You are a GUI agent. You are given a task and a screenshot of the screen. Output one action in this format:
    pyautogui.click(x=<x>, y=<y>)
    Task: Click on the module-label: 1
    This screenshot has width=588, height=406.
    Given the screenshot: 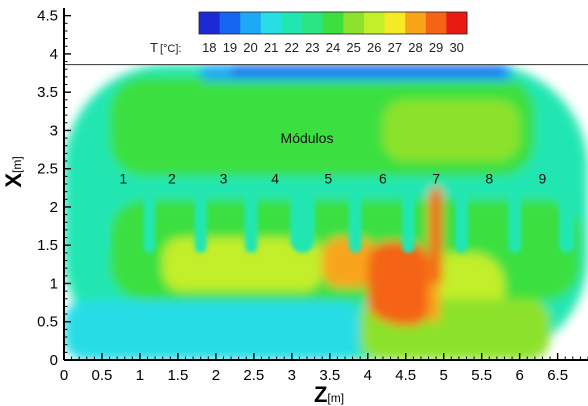 What is the action you would take?
    pyautogui.click(x=123, y=179)
    